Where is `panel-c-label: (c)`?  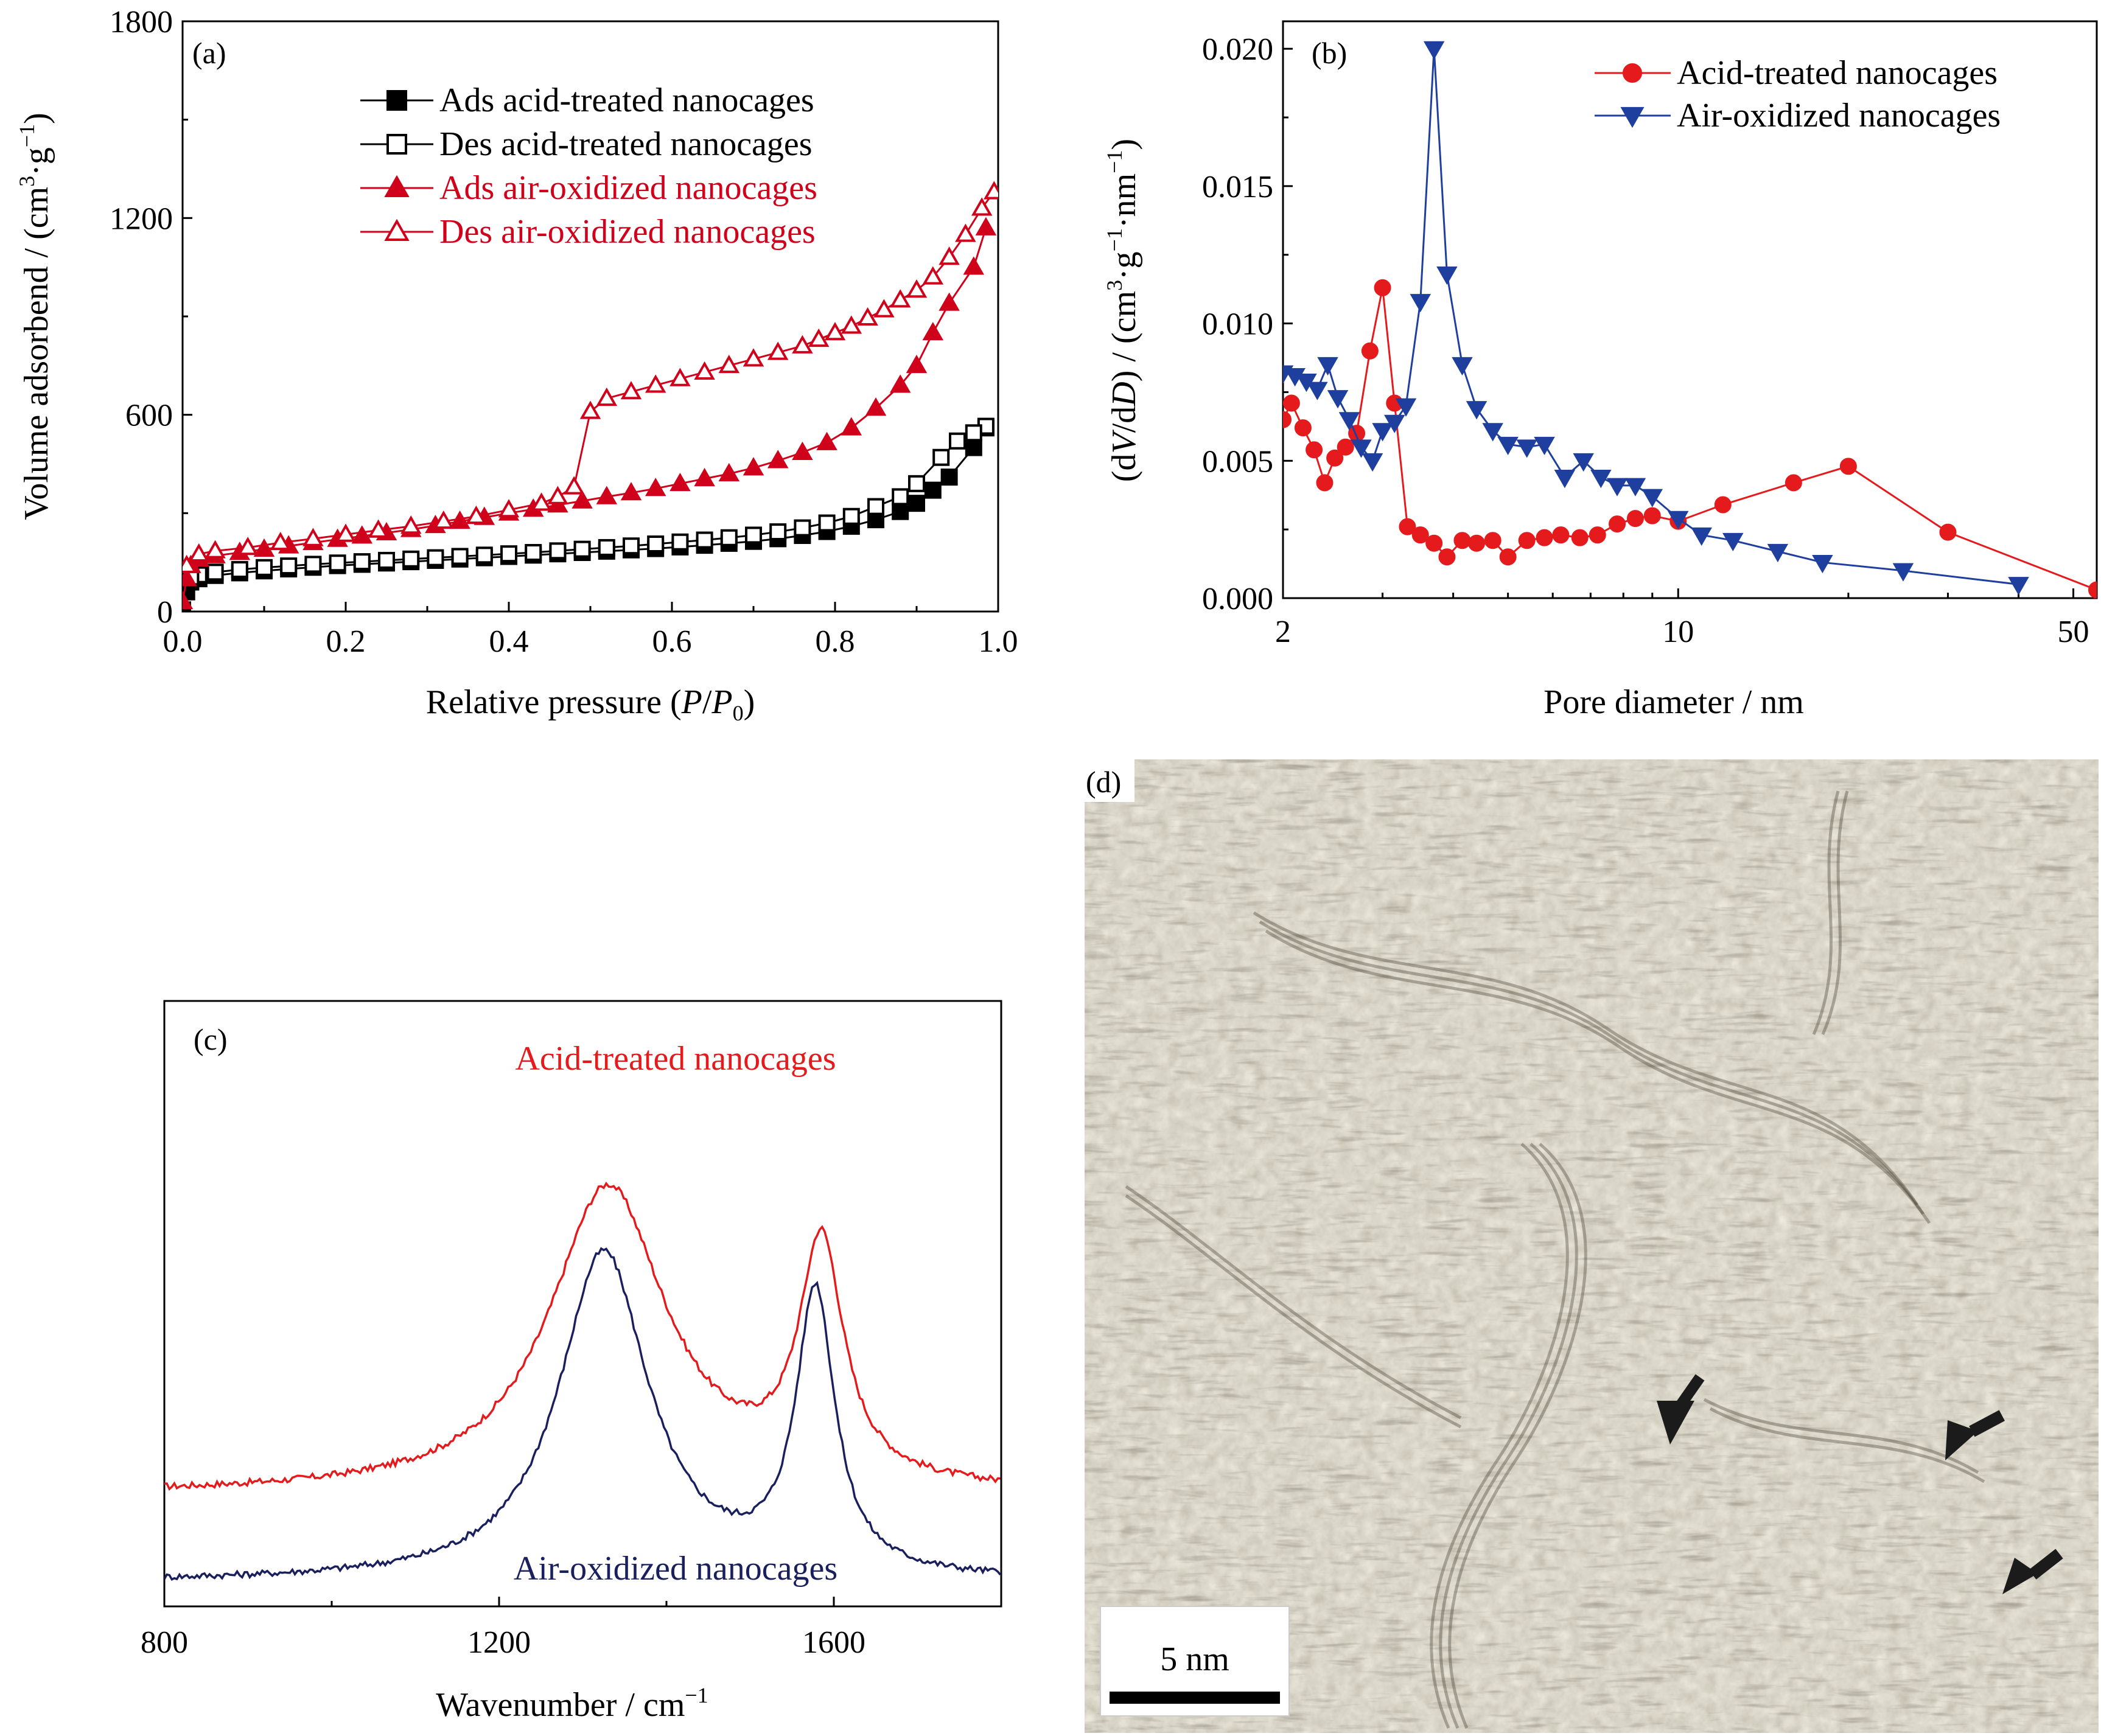 panel-c-label: (c) is located at coordinates (211, 1039).